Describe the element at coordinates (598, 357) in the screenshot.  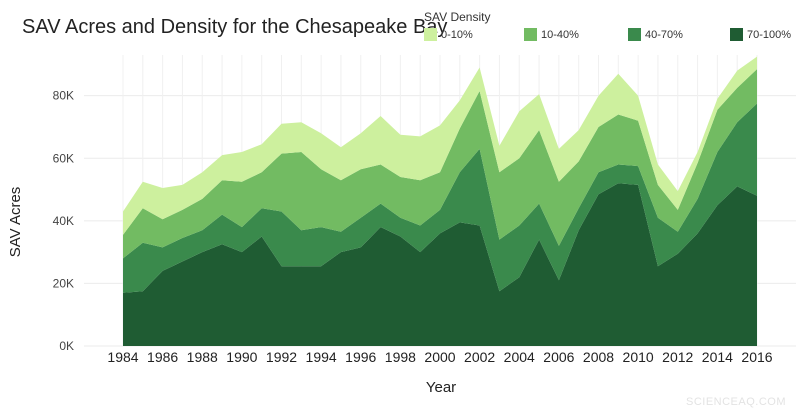
I see `x-tick-label: 2008` at that location.